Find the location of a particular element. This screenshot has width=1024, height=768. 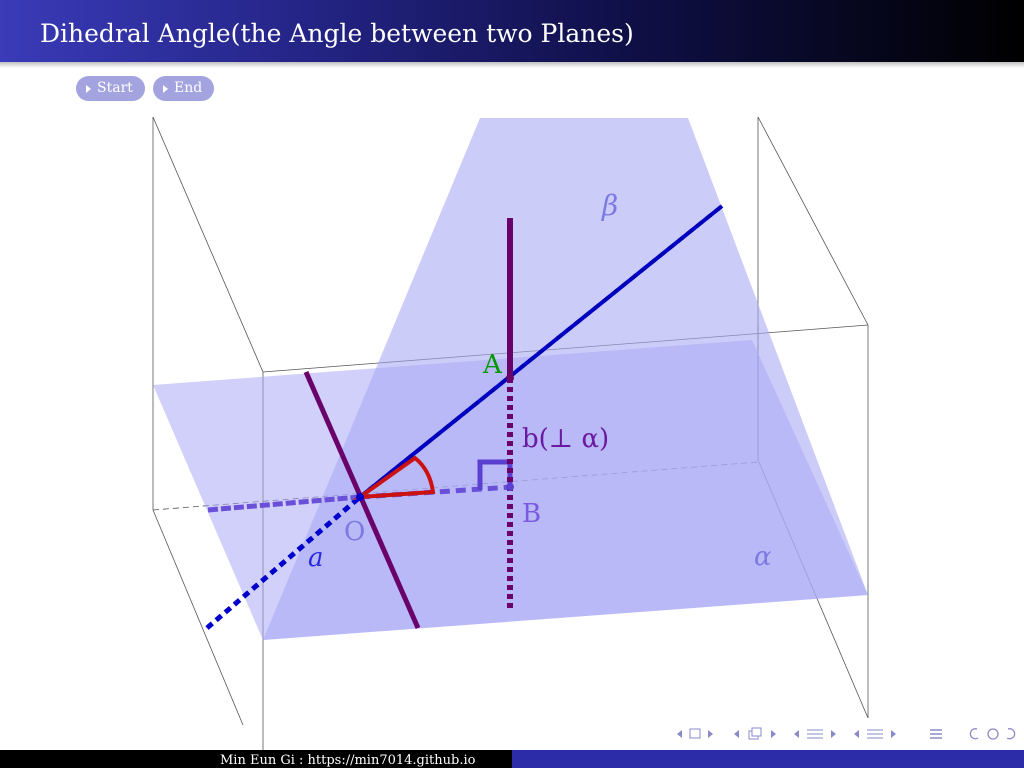

angle-marker is located at coordinates (394, 477).